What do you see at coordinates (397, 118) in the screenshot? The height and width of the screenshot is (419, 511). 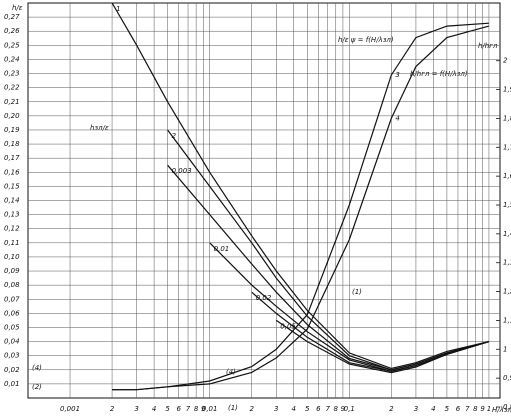 I see `curve-label: 4` at bounding box center [397, 118].